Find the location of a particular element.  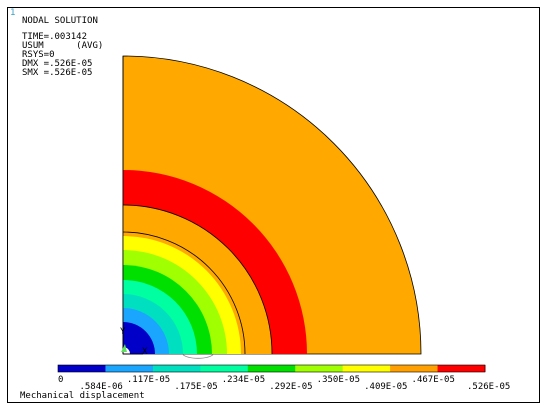

rsys-value: RSYS=0 is located at coordinates (38, 55).